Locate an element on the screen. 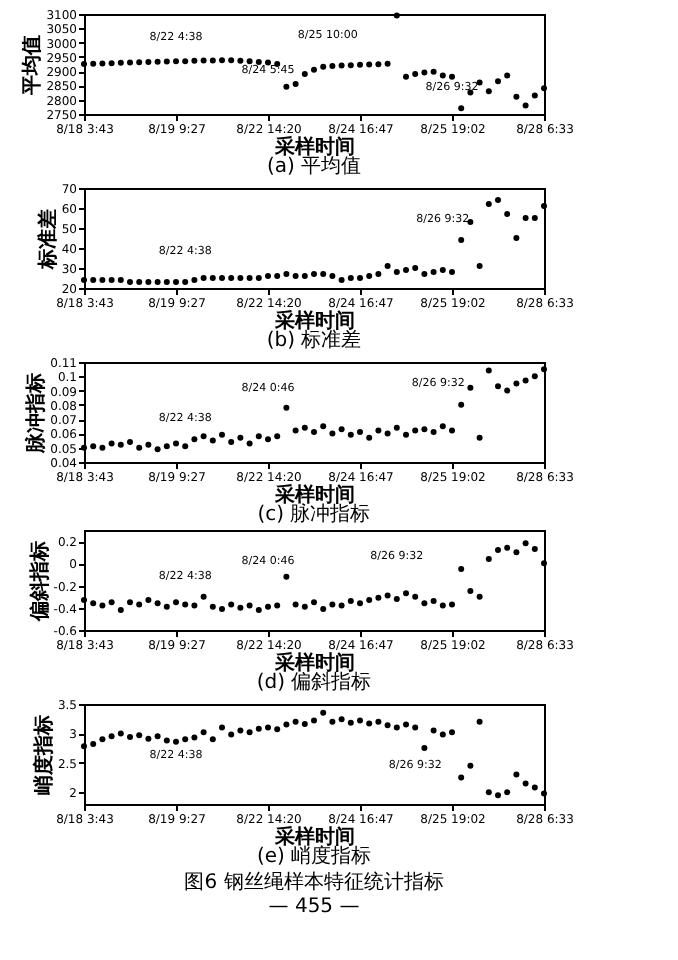  text: (c) 脉冲指标 is located at coordinates (314, 514).